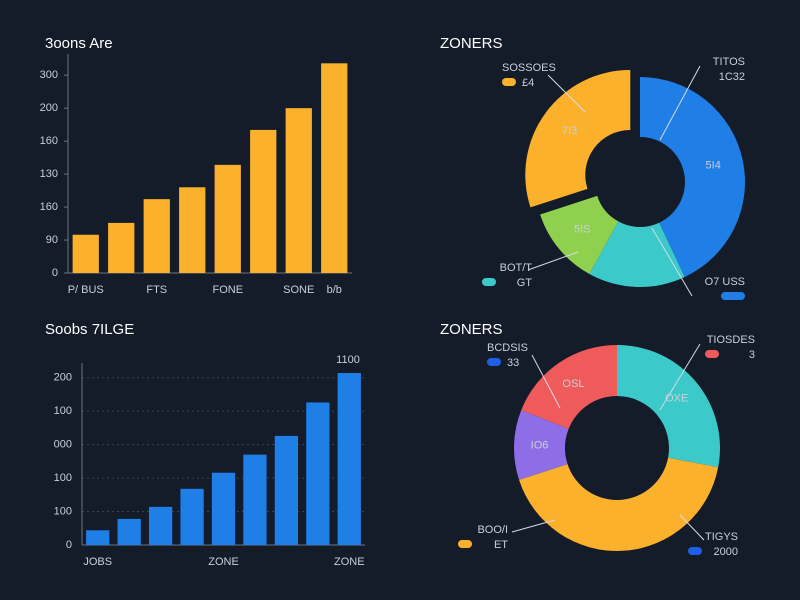 This screenshot has width=800, height=600. Describe the element at coordinates (86, 290) in the screenshot. I see `x-tick-label: P/ BUS` at that location.